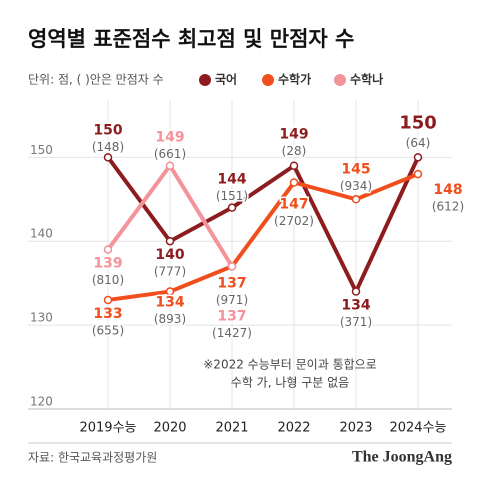  What do you see at coordinates (108, 147) in the screenshot?
I see `count-label: (148)` at bounding box center [108, 147].